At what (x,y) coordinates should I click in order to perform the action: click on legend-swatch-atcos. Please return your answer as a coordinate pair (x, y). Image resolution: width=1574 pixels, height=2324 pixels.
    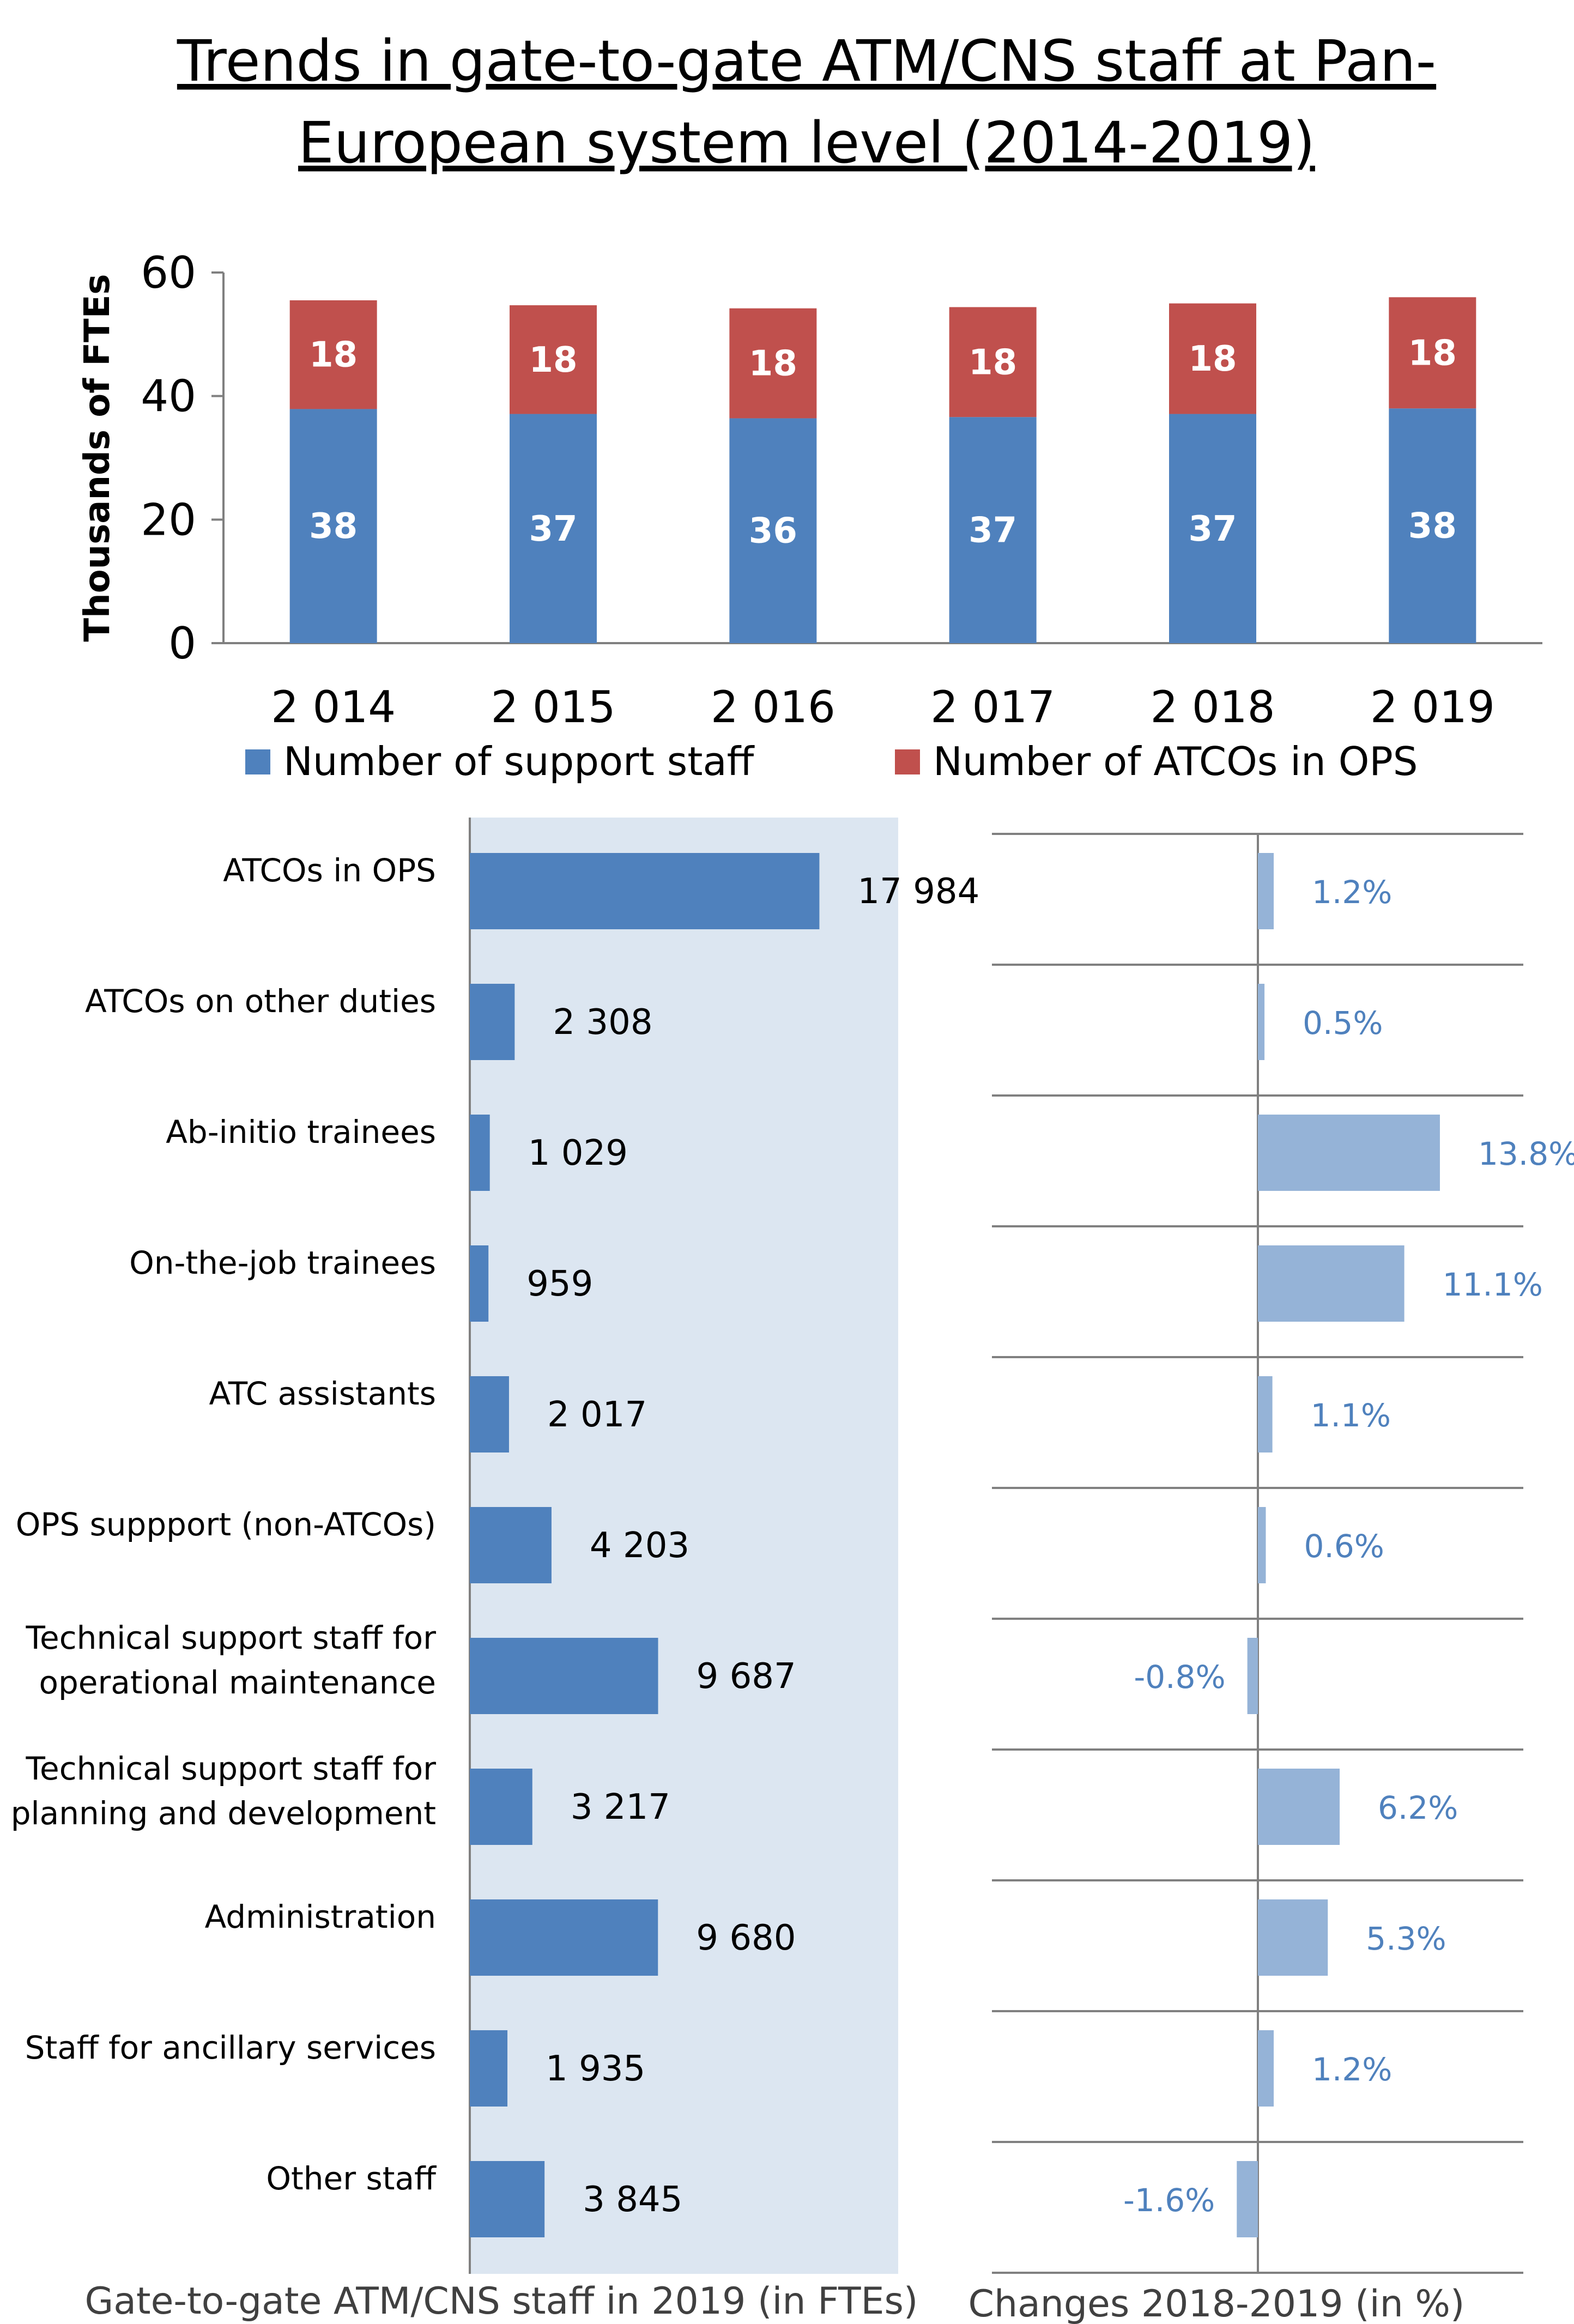
    Looking at the image, I should click on (907, 762).